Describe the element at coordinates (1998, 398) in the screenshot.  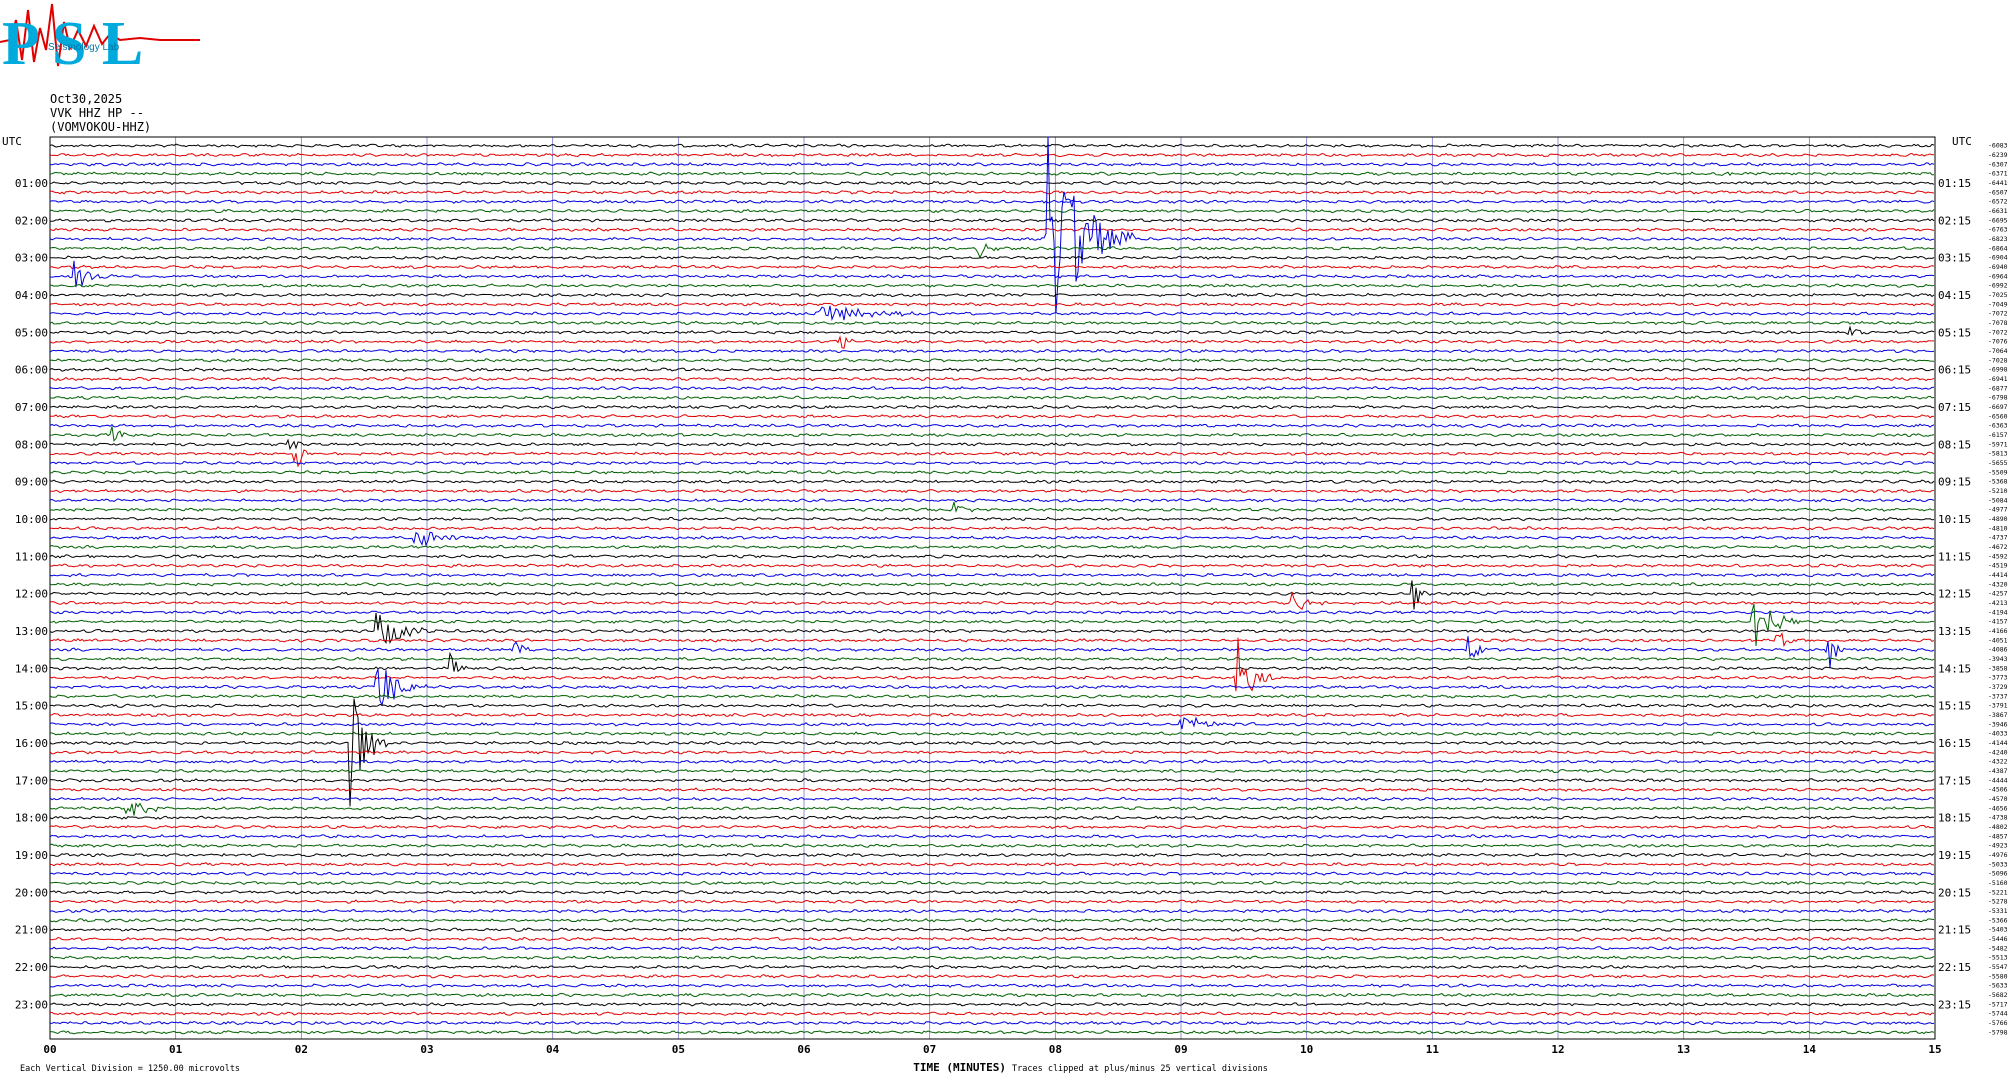
I see `offset-label-27: -6798` at that location.